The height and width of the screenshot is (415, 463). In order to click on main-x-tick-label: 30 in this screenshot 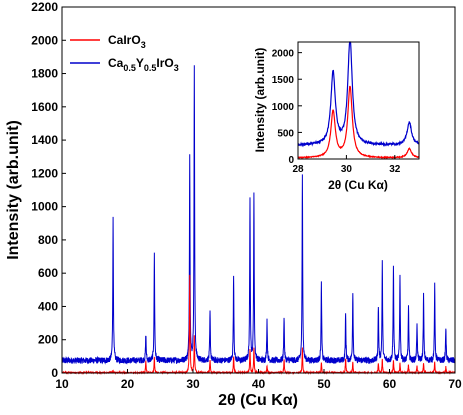, I will do `click(193, 384)`.